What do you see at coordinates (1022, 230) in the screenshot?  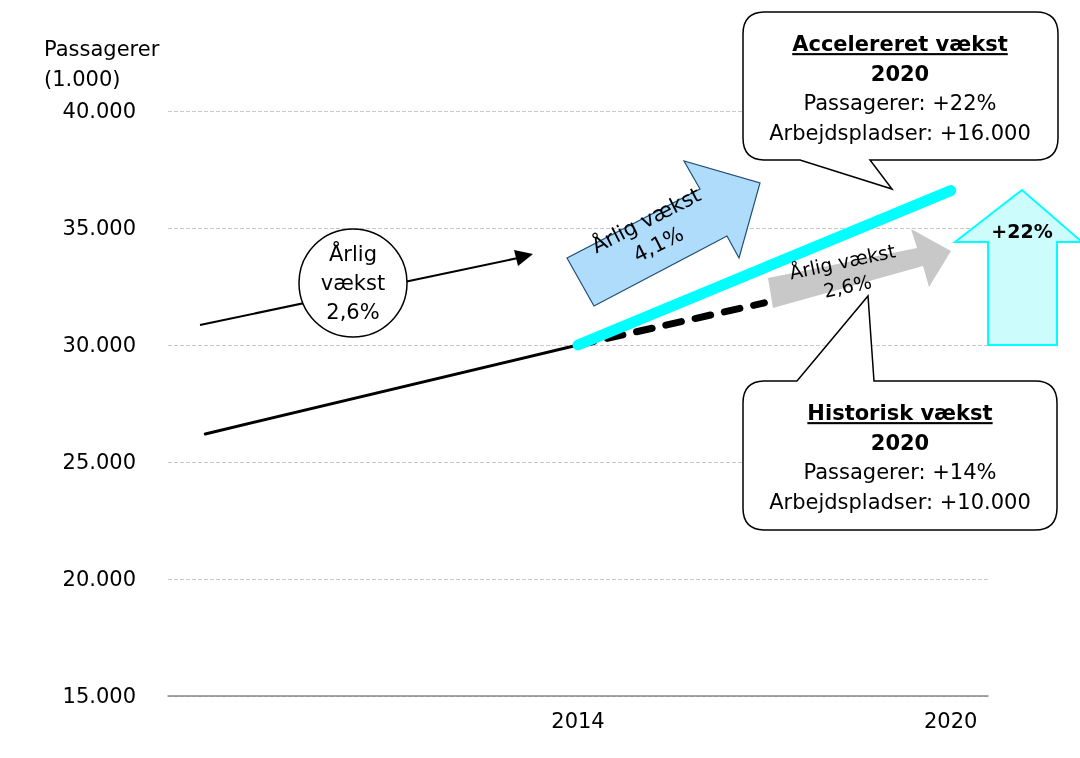 I see `text: +22%` at bounding box center [1022, 230].